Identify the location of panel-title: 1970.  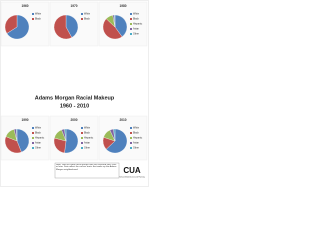
(73, 6).